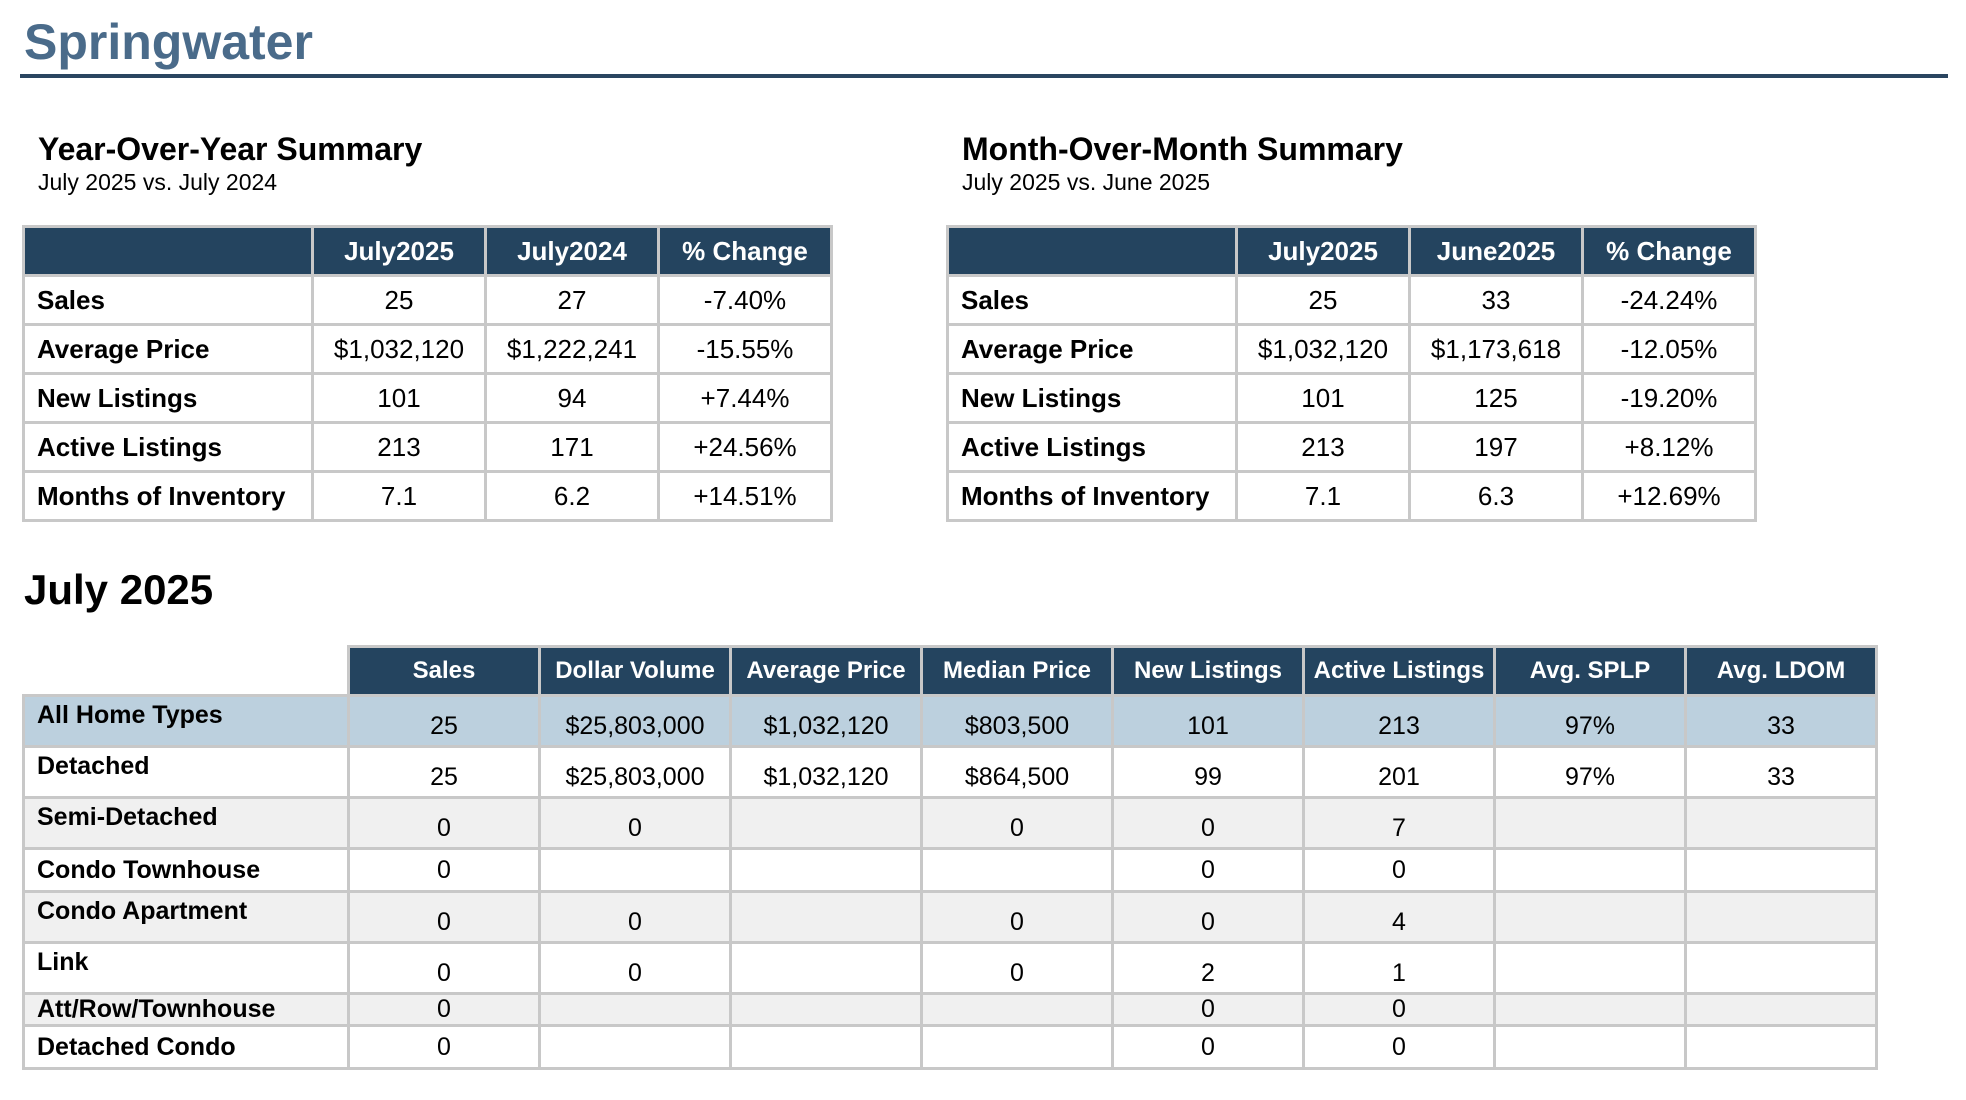  Describe the element at coordinates (950, 917) in the screenshot. I see `row-condo-apartment: Condo Apartment 0 0 0 0 4` at that location.